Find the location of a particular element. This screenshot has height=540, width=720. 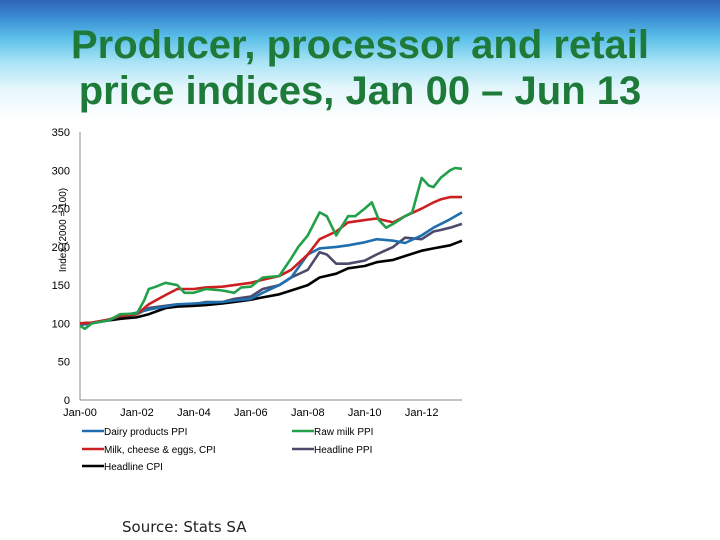

legend-item: Headline CPI is located at coordinates (122, 467).